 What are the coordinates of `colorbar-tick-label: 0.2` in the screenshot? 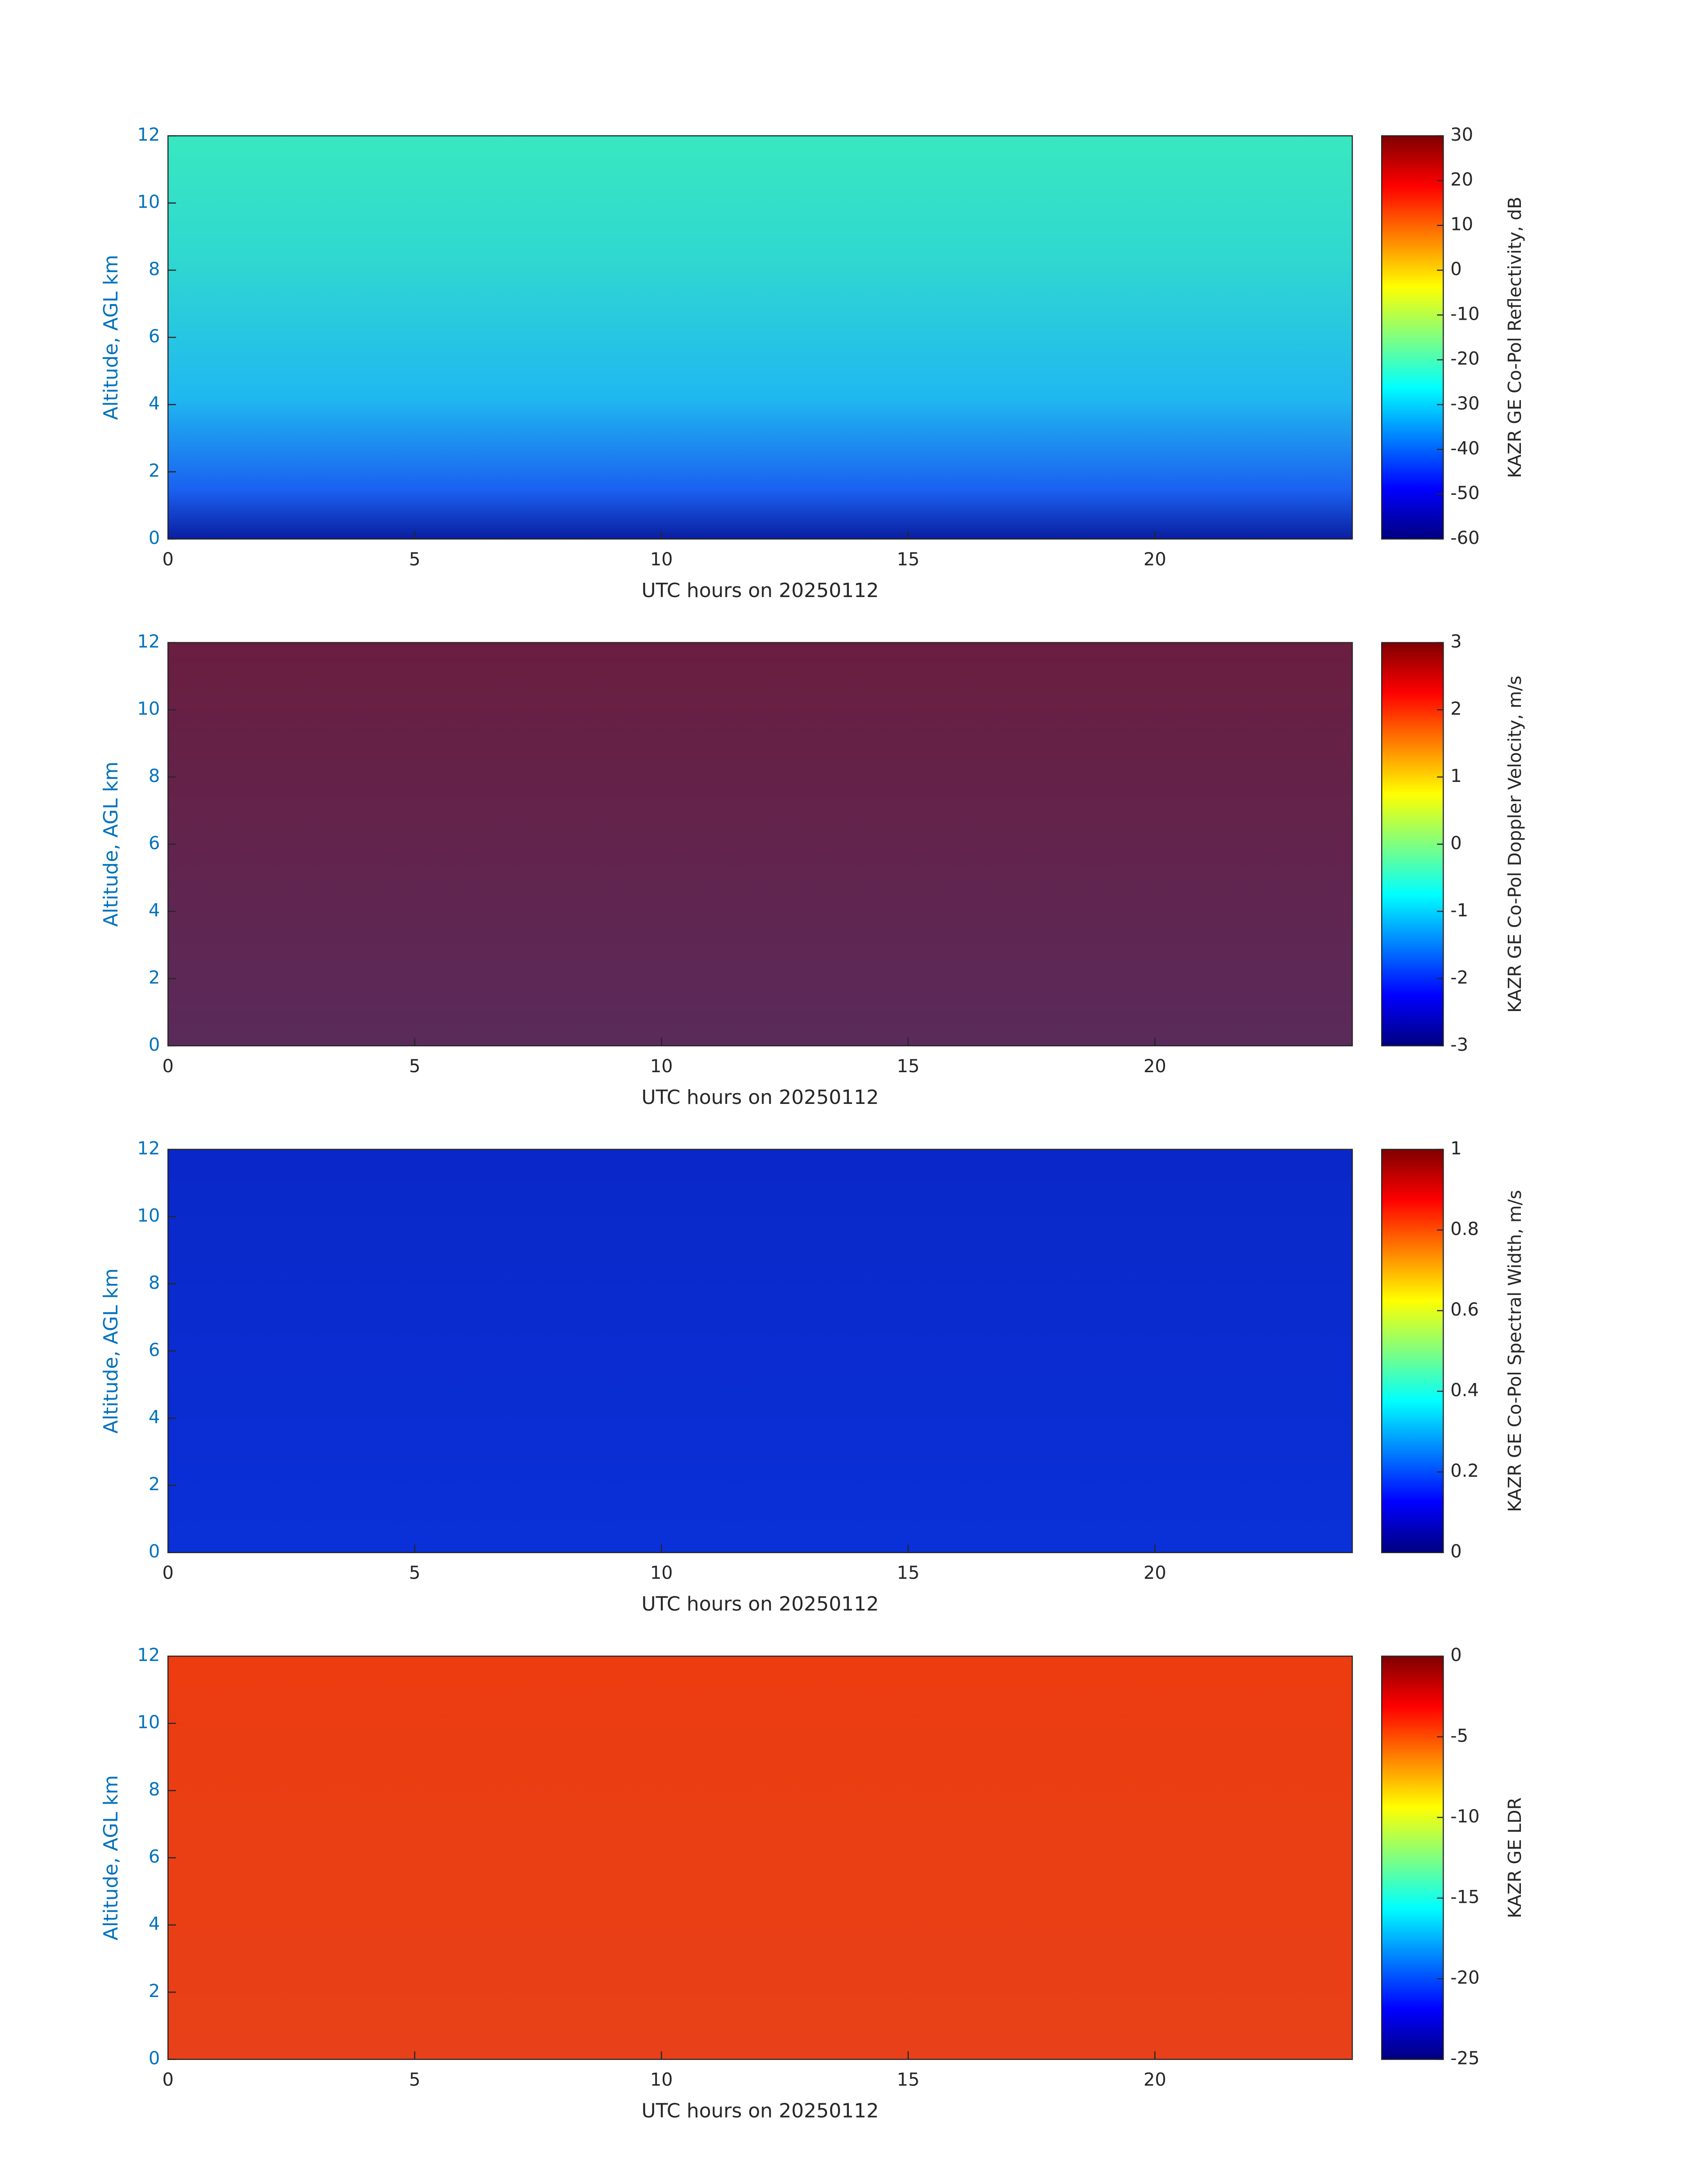 It's located at (1464, 1471).